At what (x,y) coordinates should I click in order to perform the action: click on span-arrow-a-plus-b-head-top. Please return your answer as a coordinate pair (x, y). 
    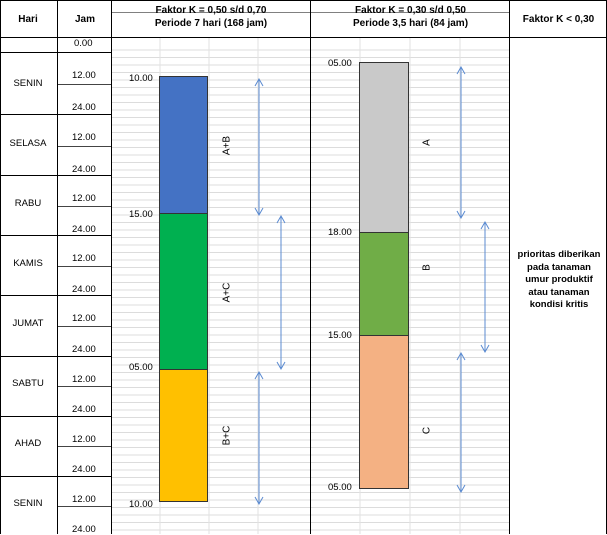
    Looking at the image, I should click on (259, 82).